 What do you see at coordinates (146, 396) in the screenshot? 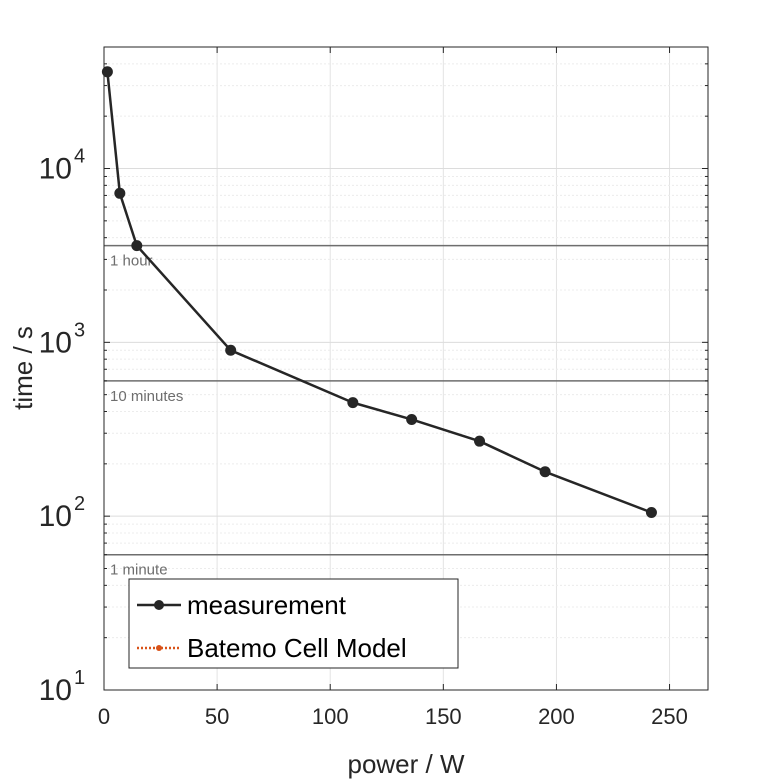
I see `reference-line-label: 10 minutes` at bounding box center [146, 396].